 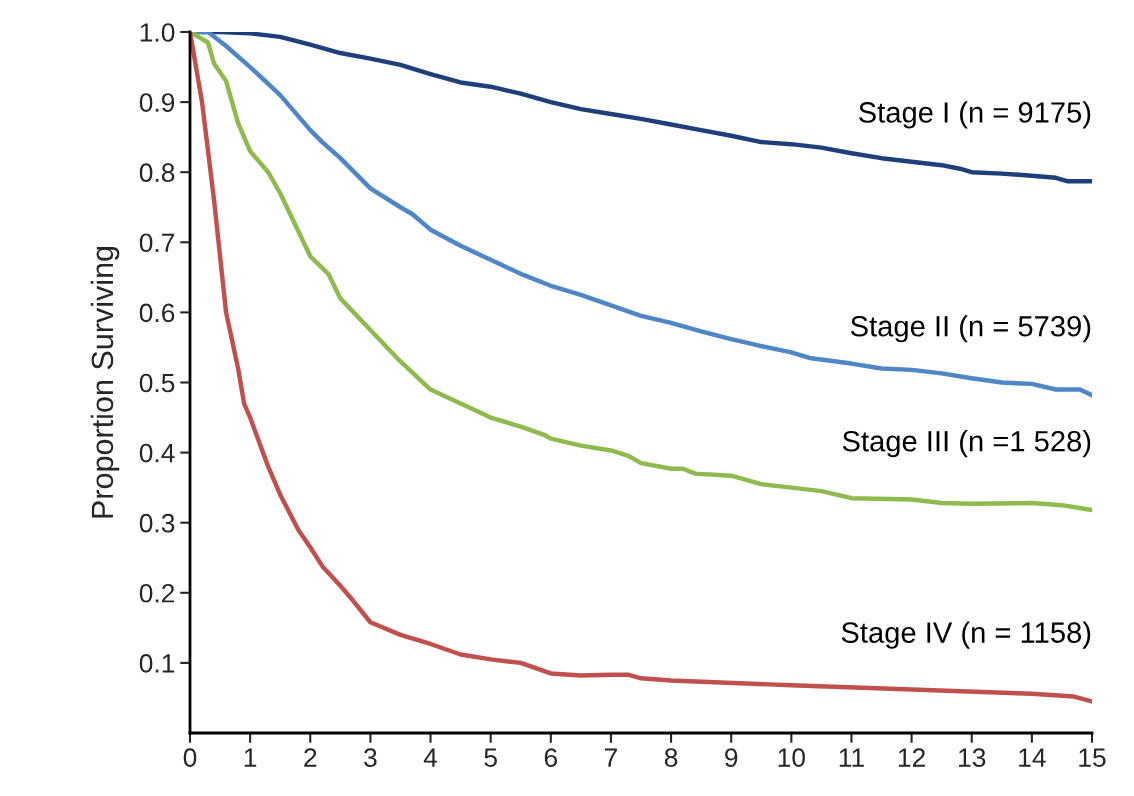 What do you see at coordinates (370, 757) in the screenshot?
I see `x-tick-label: 3` at bounding box center [370, 757].